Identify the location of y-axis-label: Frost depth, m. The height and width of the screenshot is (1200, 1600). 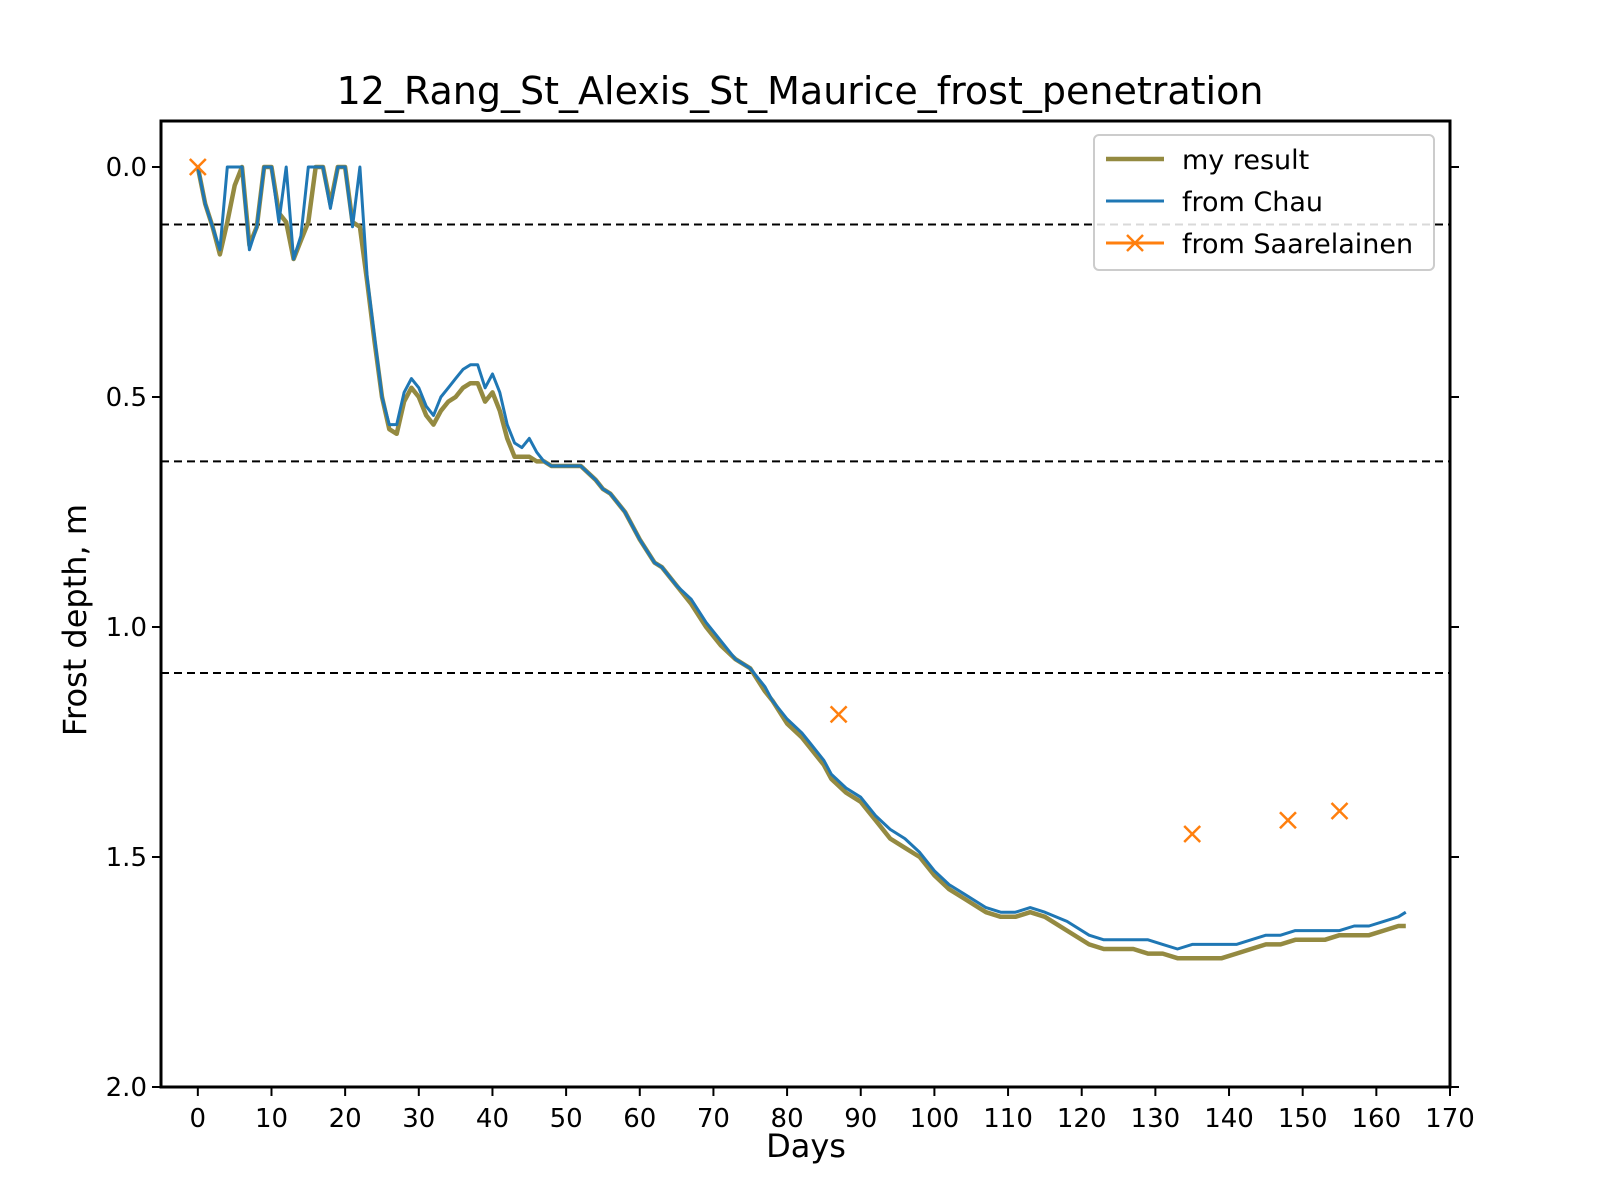
(75, 620).